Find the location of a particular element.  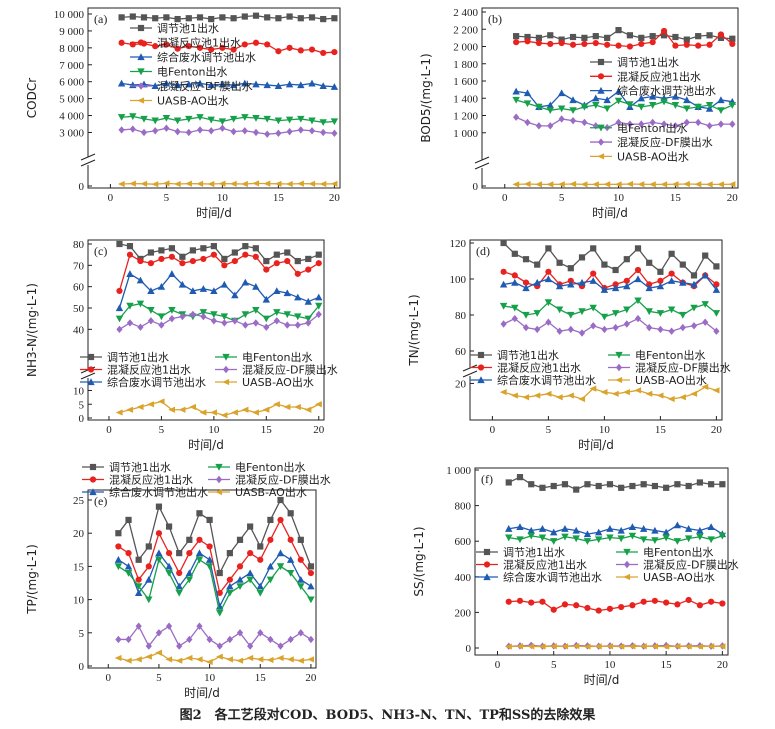

y-axis-label: TN/(mg·L-1) is located at coordinates (414, 330).